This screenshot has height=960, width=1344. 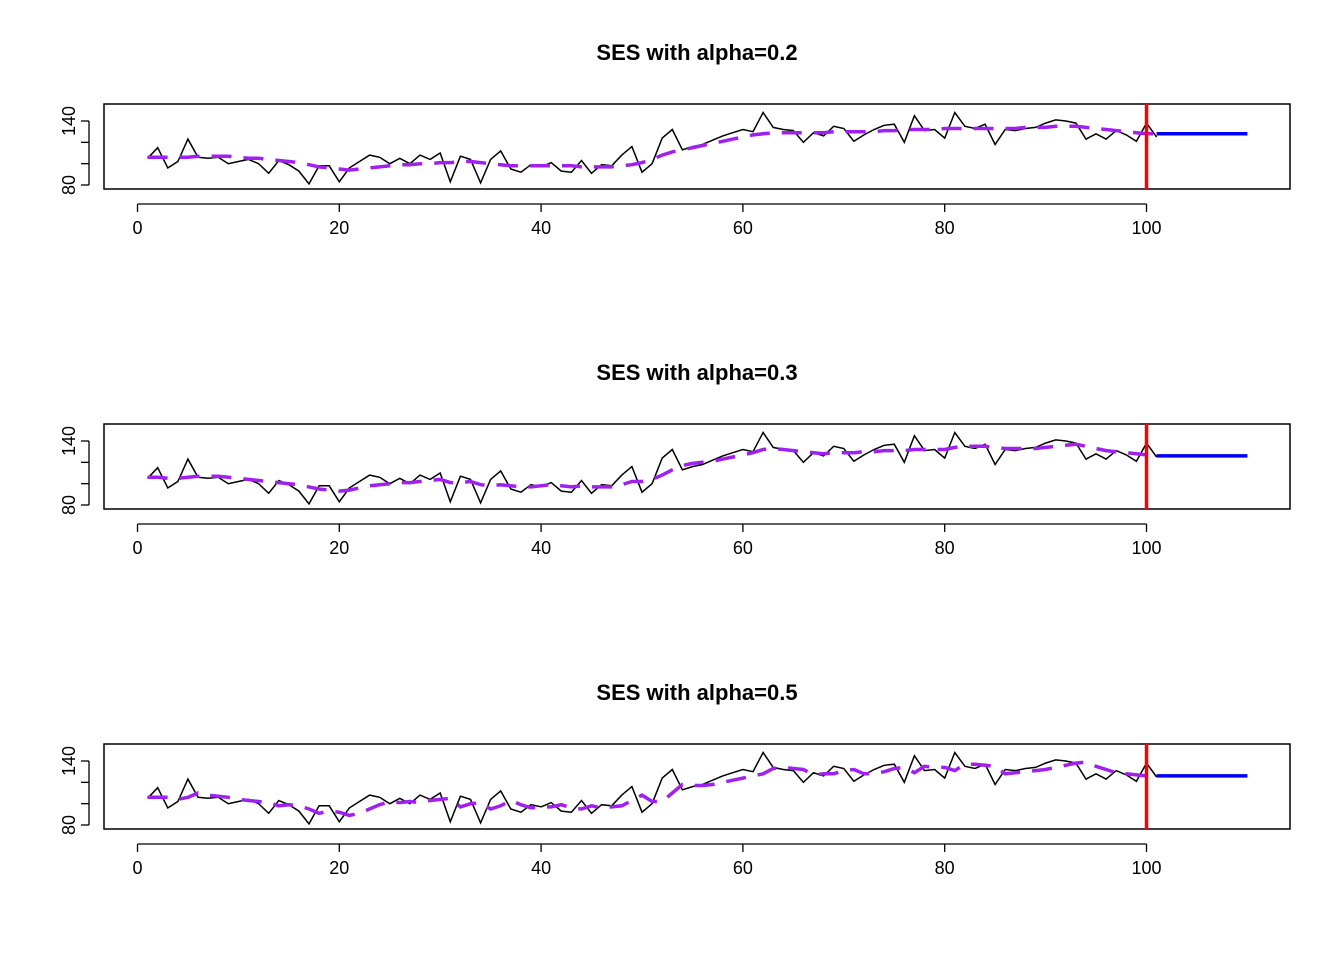 I want to click on chart-title: SES with alpha=0.5, so click(x=696, y=692).